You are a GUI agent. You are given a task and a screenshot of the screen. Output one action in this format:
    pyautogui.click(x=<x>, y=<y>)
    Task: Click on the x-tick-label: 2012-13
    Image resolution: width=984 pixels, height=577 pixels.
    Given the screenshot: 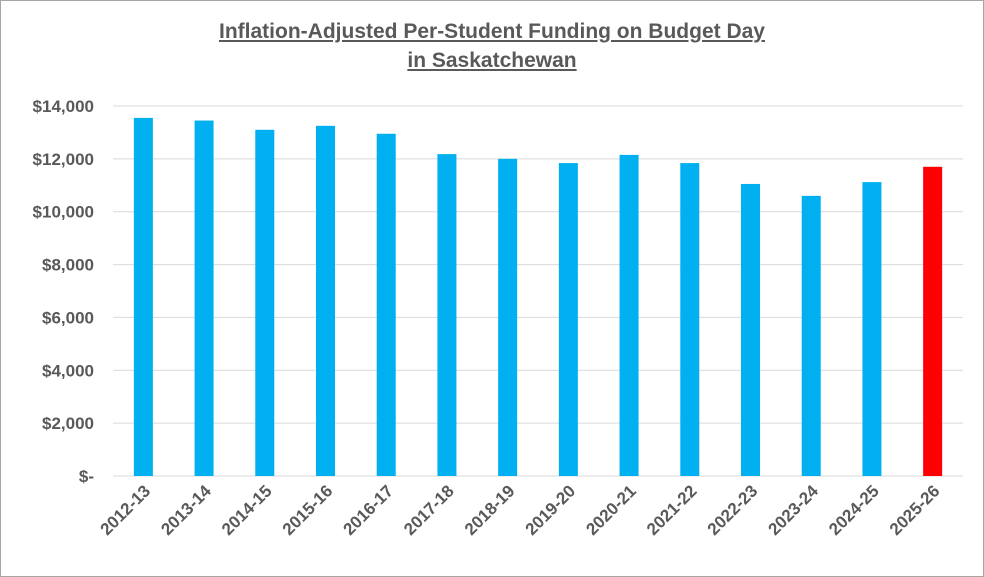 What is the action you would take?
    pyautogui.click(x=126, y=510)
    